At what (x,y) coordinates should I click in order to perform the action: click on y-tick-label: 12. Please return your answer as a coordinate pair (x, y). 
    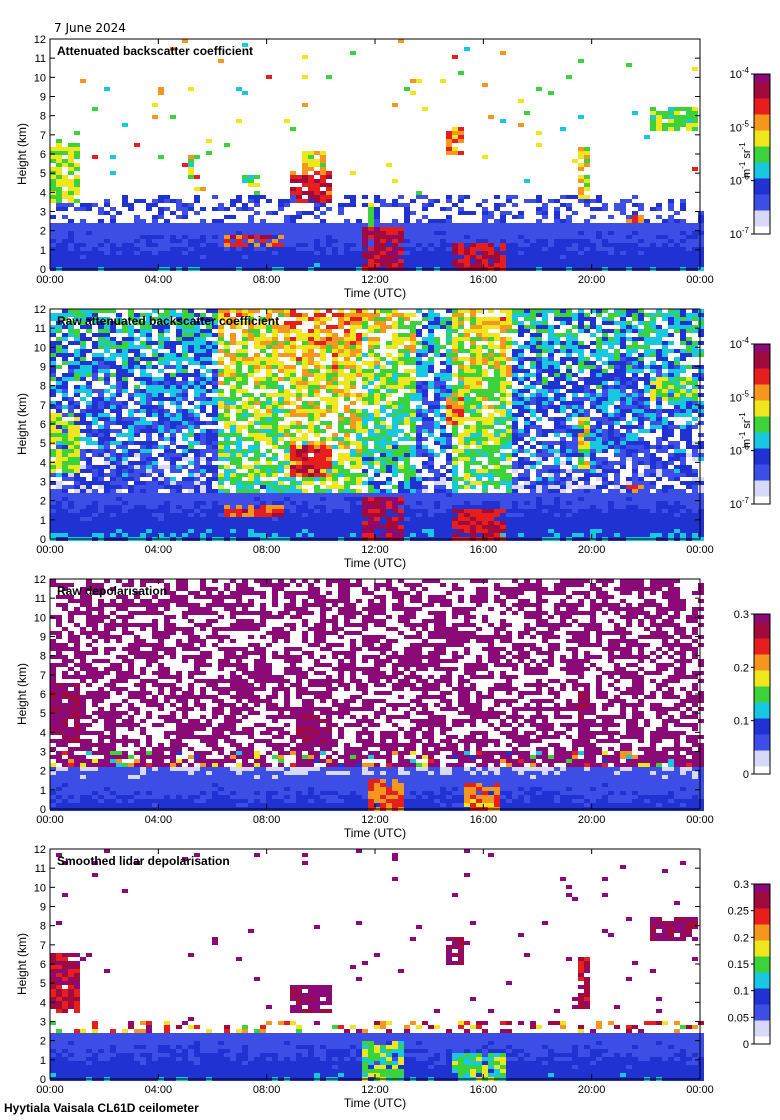
    Looking at the image, I should click on (40, 310).